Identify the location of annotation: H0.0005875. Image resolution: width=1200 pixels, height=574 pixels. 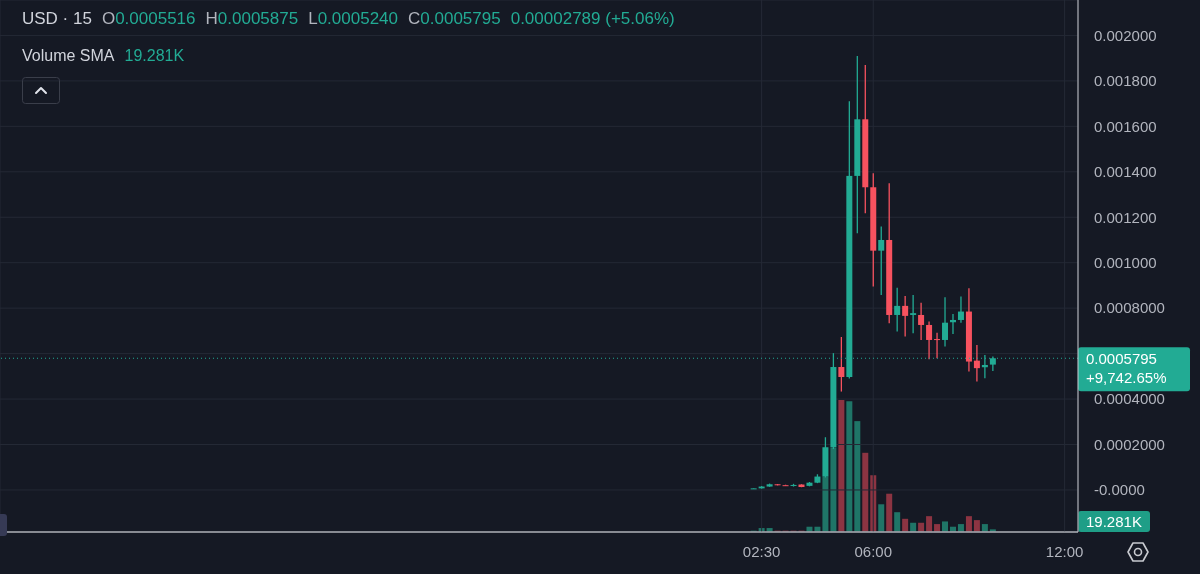
(252, 18).